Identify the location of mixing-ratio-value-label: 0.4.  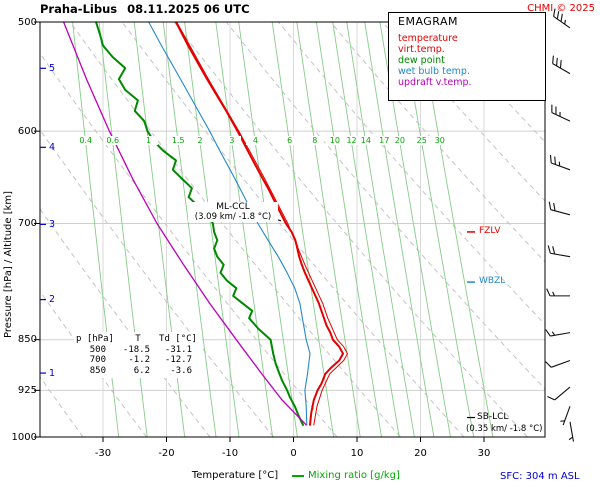
(85, 140).